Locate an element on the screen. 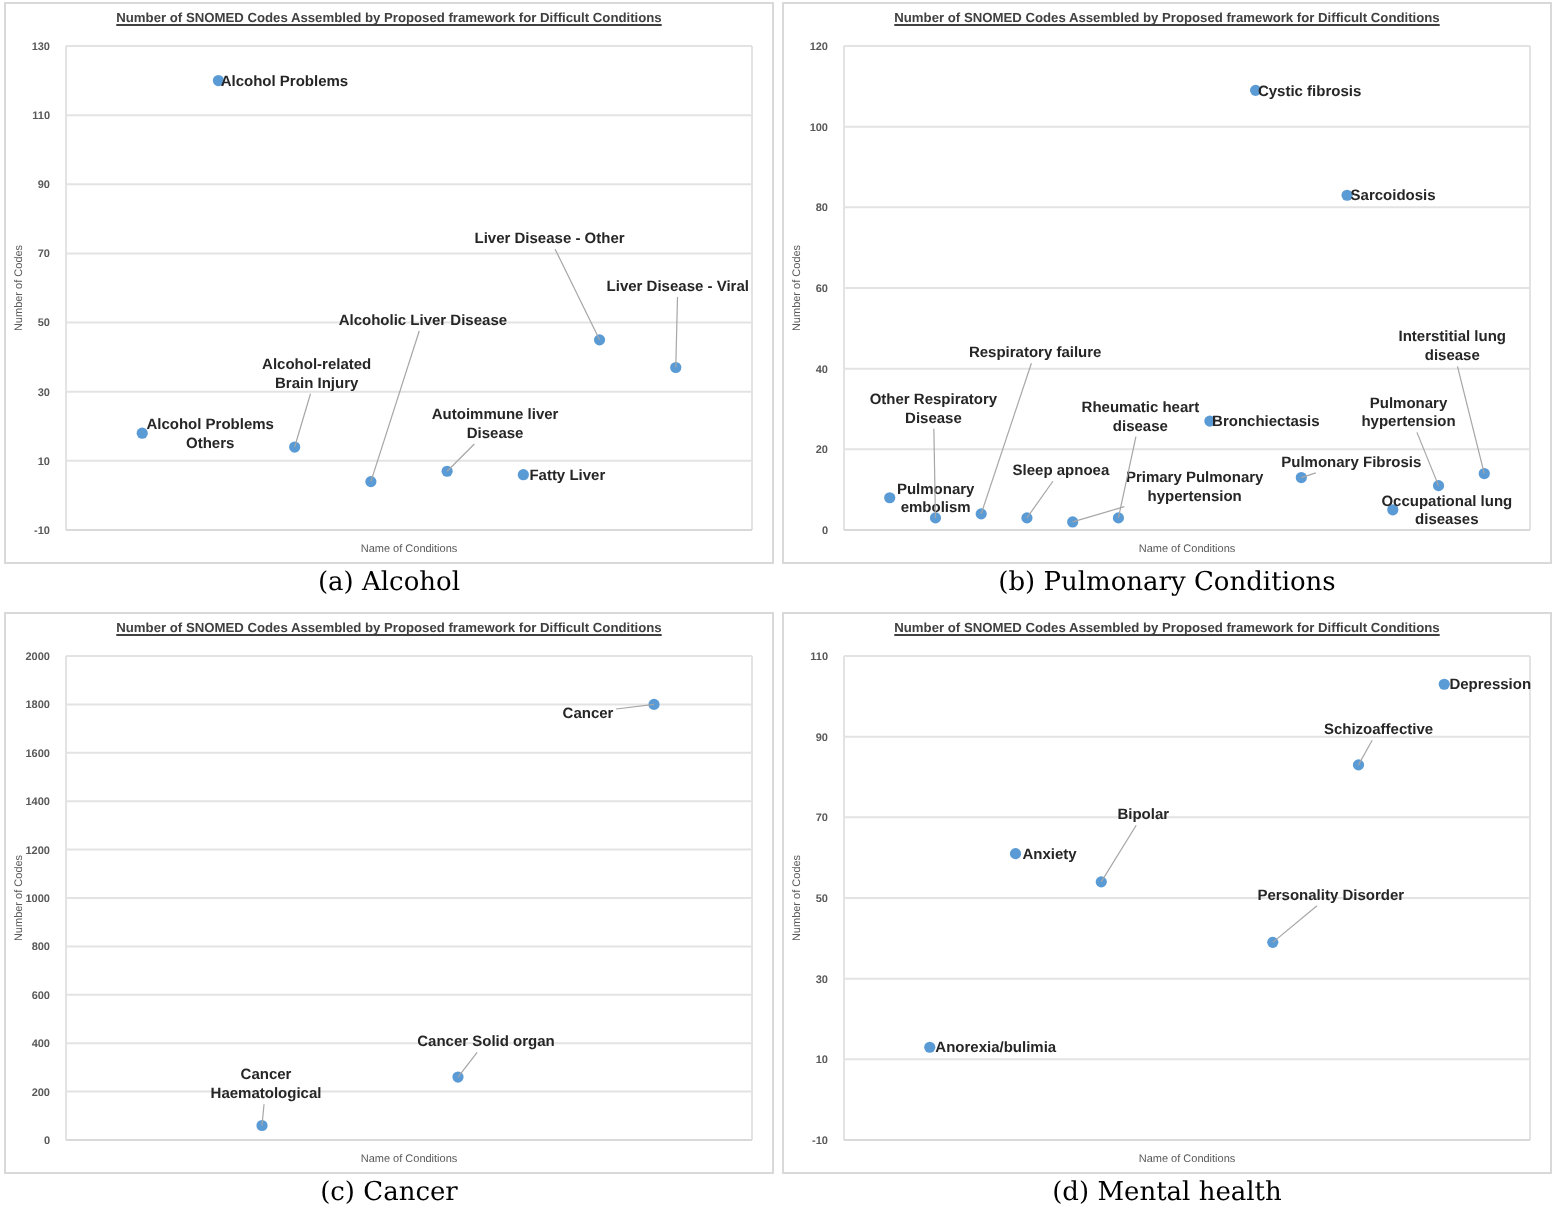 This screenshot has height=1222, width=1556. text: (d) Mental health is located at coordinates (1167, 1193).